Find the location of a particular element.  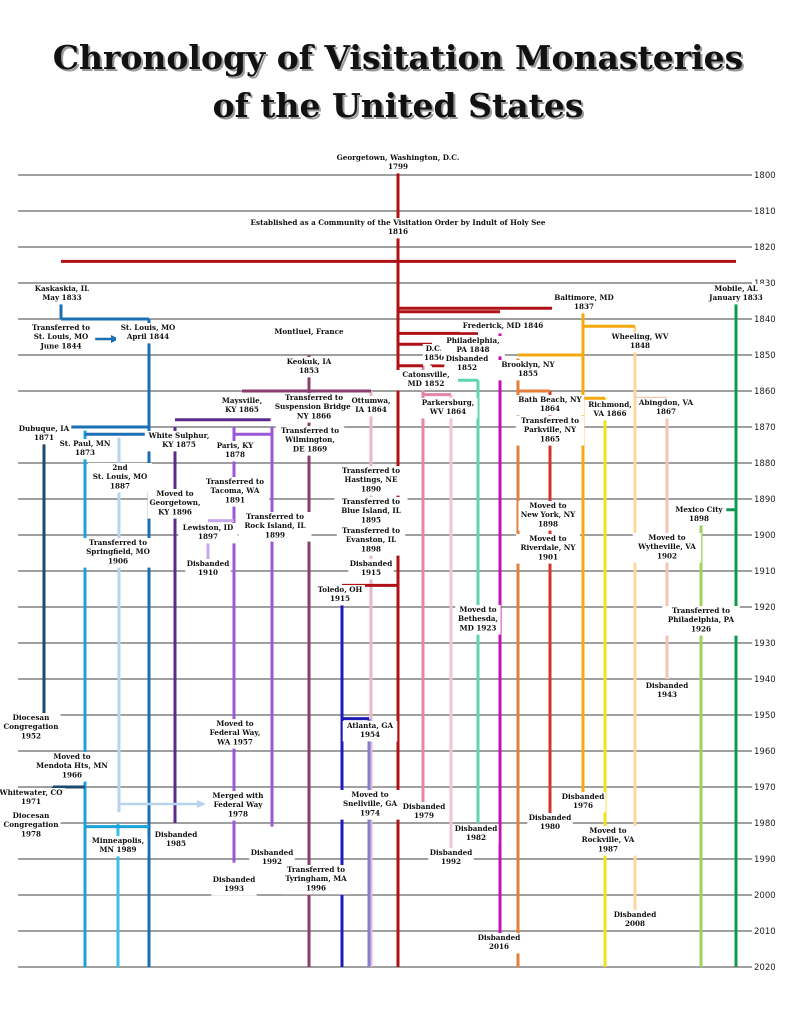

monastery-label-47: Disbanded 1943 is located at coordinates (667, 690).